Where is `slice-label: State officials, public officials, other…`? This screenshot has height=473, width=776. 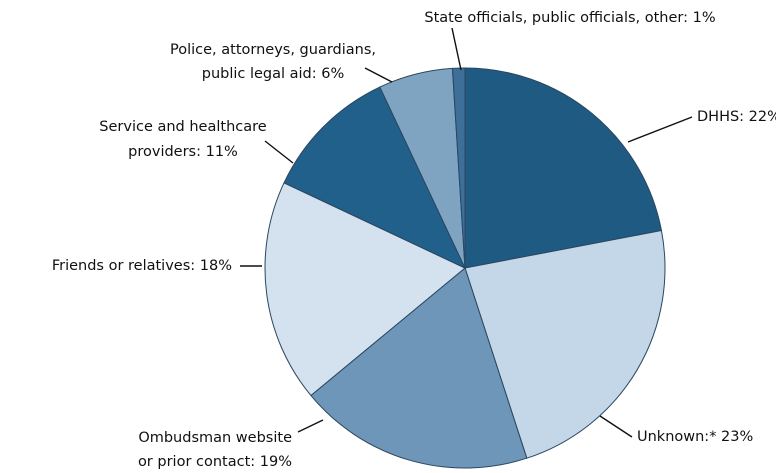 slice-label: State officials, public officials, other… is located at coordinates (569, 18).